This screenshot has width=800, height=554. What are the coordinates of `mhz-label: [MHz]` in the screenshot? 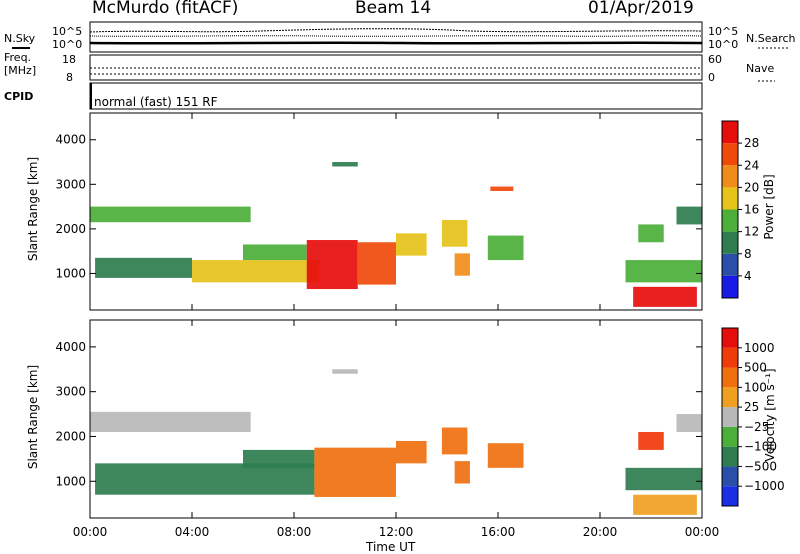 It's located at (20, 70).